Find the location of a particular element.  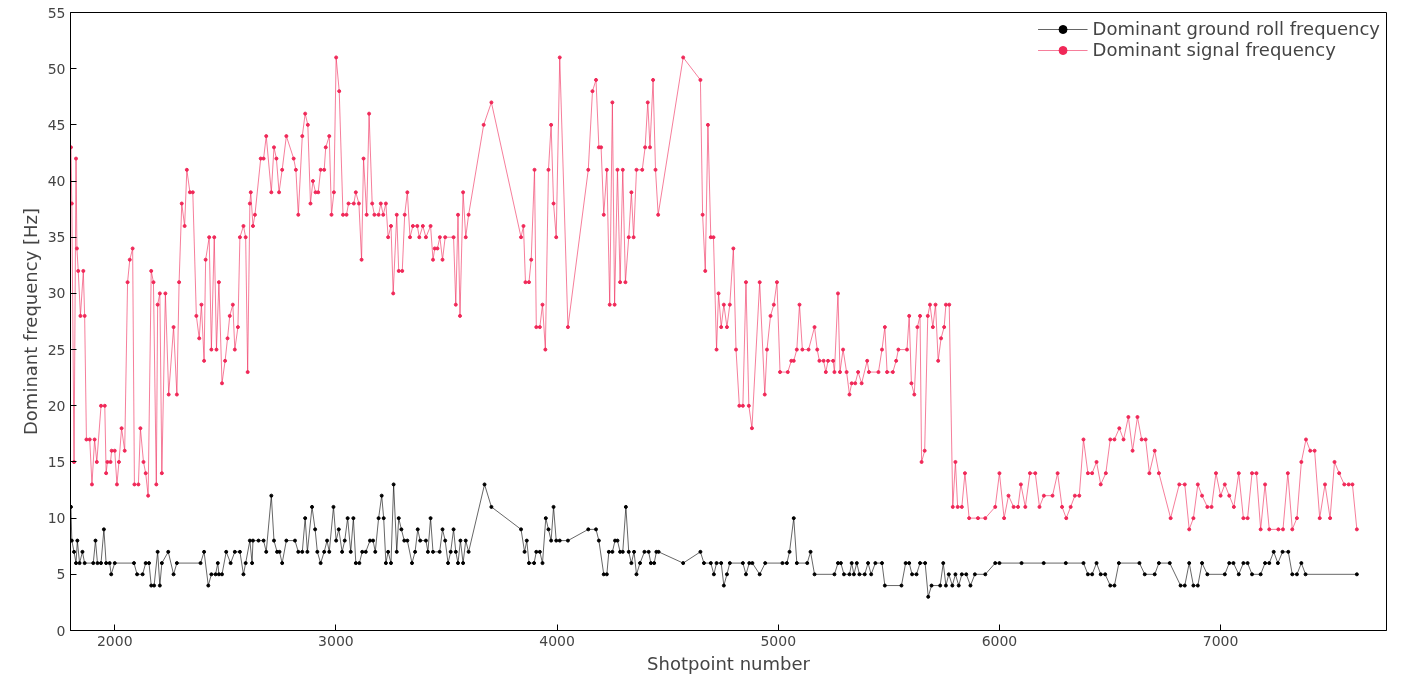

x-tick-label: 7000 is located at coordinates (1220, 640).